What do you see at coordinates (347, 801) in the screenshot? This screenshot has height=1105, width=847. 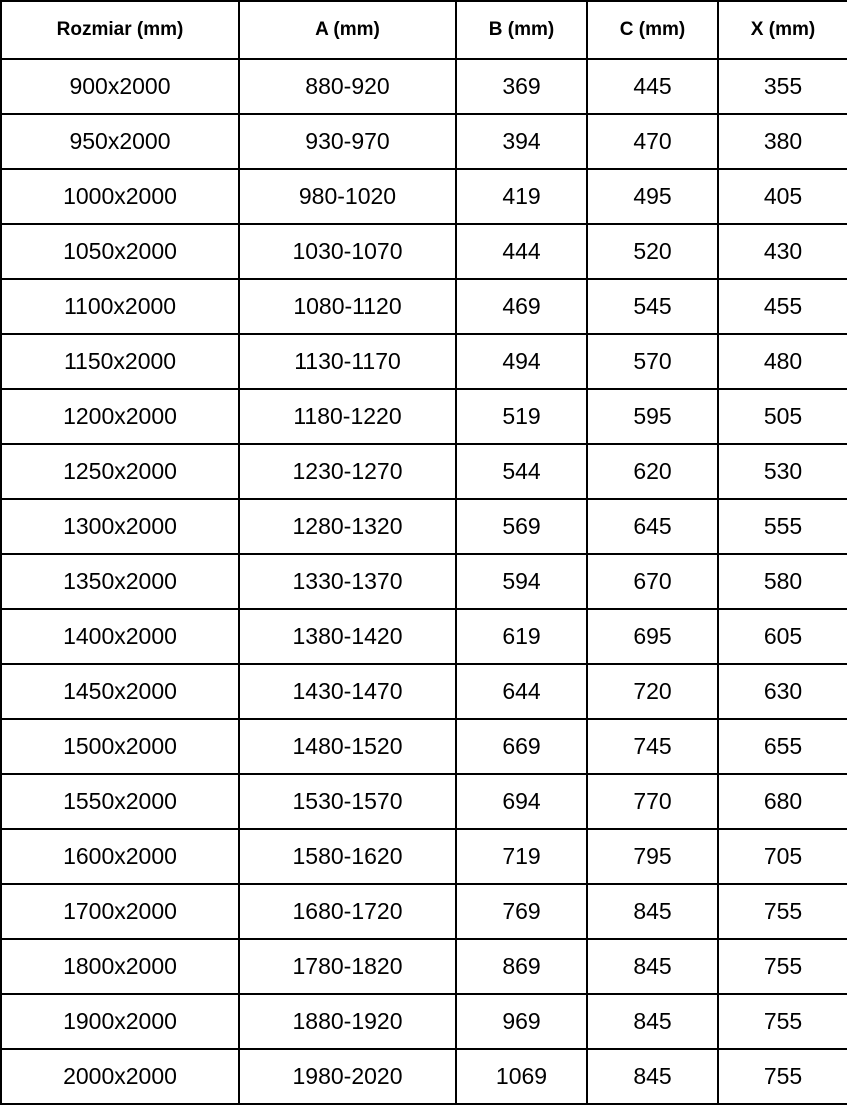 I see `table-cell: 1530-1570` at bounding box center [347, 801].